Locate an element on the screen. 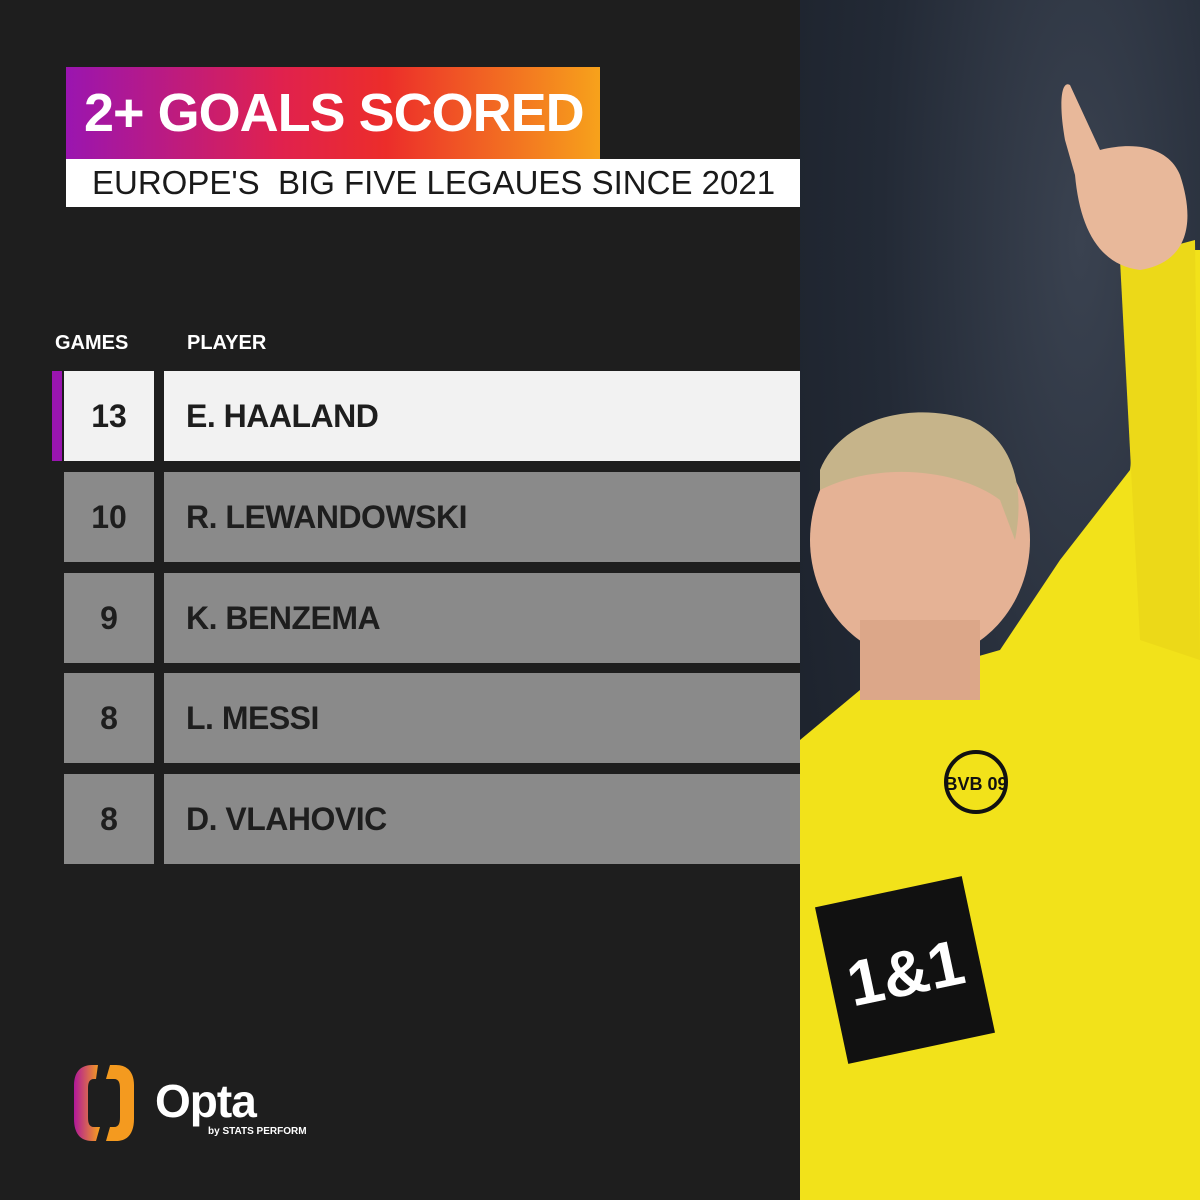 This screenshot has width=1200, height=1200. highlight-accent is located at coordinates (57, 416).